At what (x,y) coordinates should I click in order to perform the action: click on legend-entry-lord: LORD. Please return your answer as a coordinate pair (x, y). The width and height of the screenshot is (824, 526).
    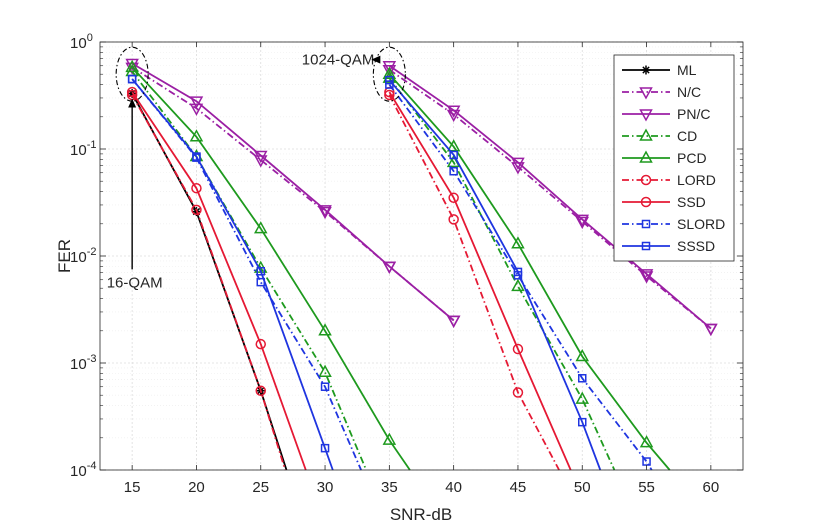
    Looking at the image, I should click on (669, 180).